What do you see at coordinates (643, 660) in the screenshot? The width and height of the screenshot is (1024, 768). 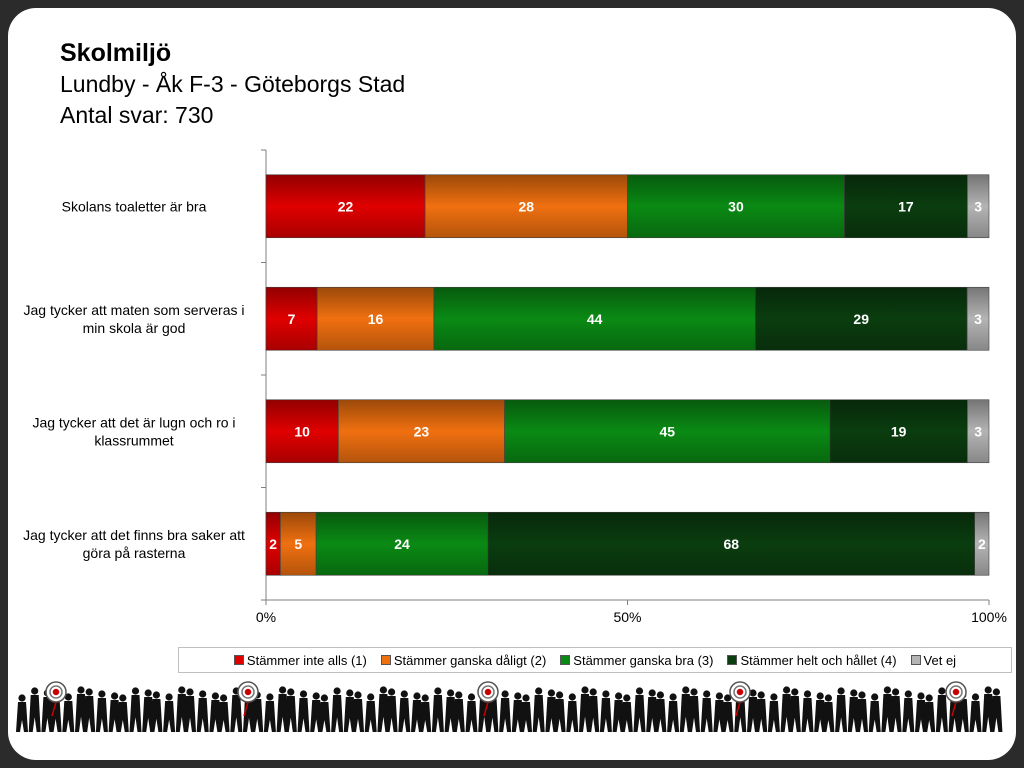 I see `legend-label: Stämmer ganska bra (3)` at bounding box center [643, 660].